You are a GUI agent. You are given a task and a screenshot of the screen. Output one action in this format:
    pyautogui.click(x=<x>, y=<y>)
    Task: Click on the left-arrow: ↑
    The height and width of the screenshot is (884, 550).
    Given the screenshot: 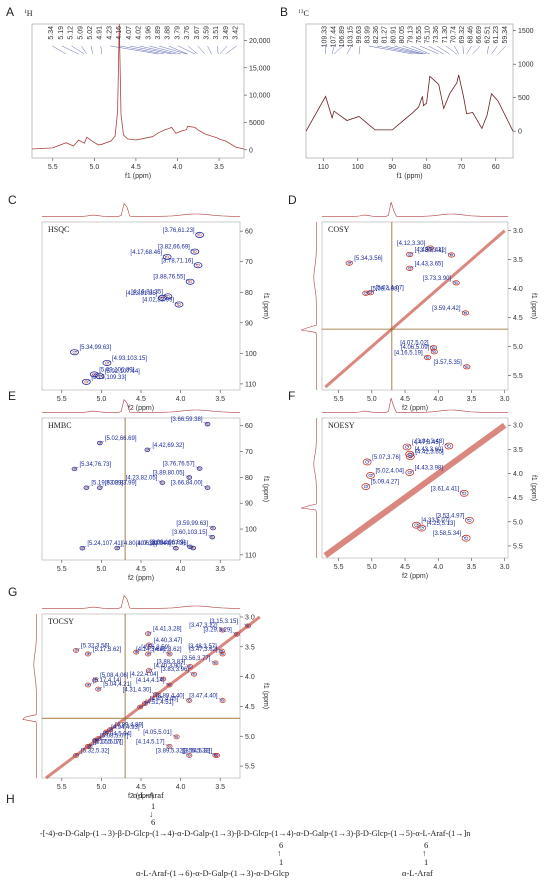 What is the action you would take?
    pyautogui.click(x=279, y=853)
    